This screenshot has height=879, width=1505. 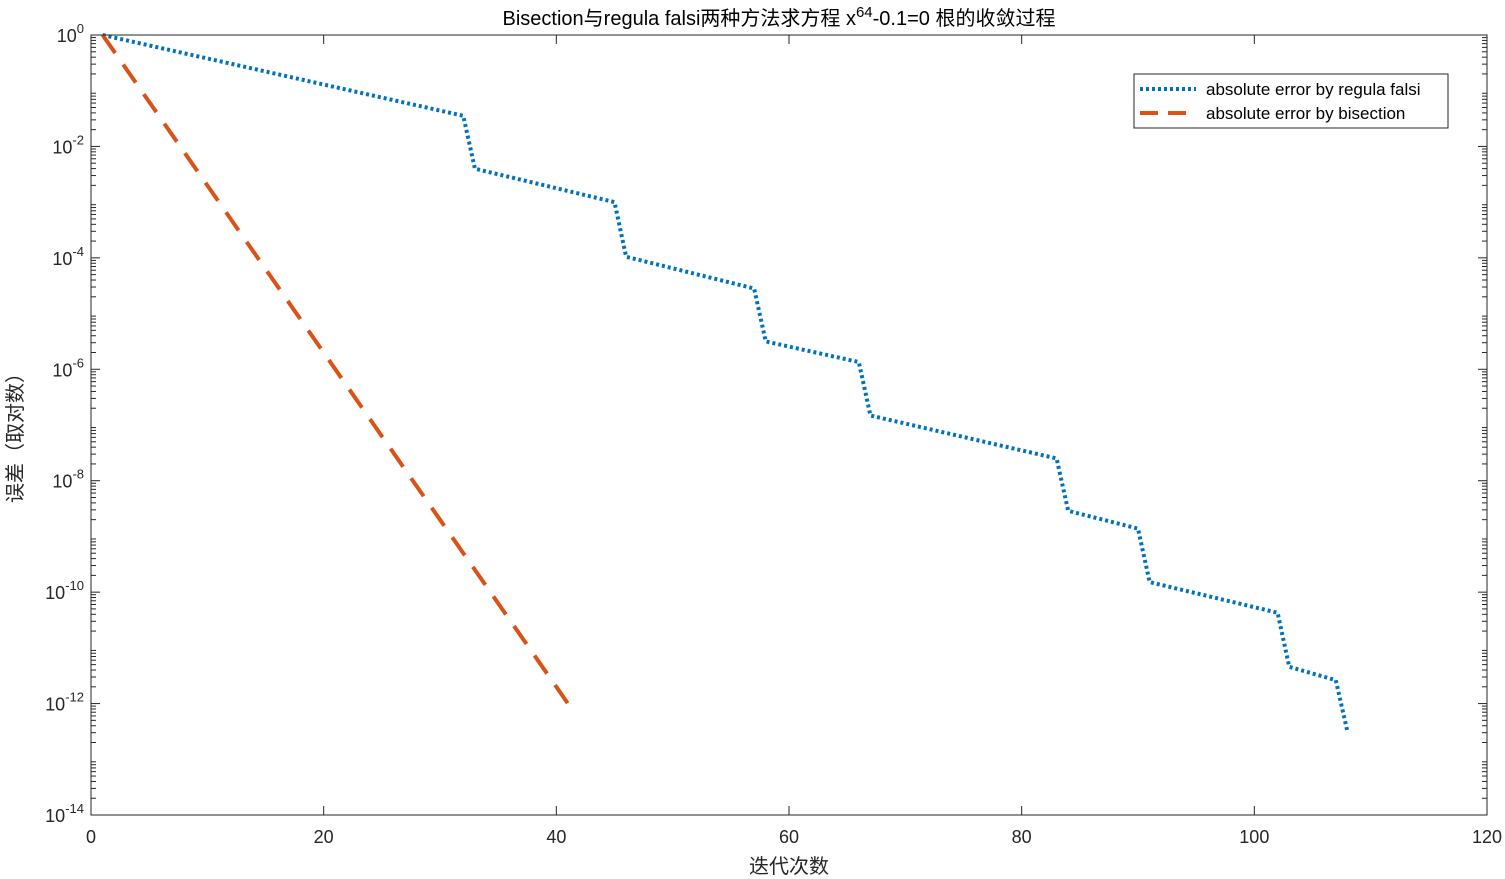 What do you see at coordinates (679, 18) in the screenshot?
I see `chart-title-prefix: Bisection与regula falsi两种方法求方程 x` at bounding box center [679, 18].